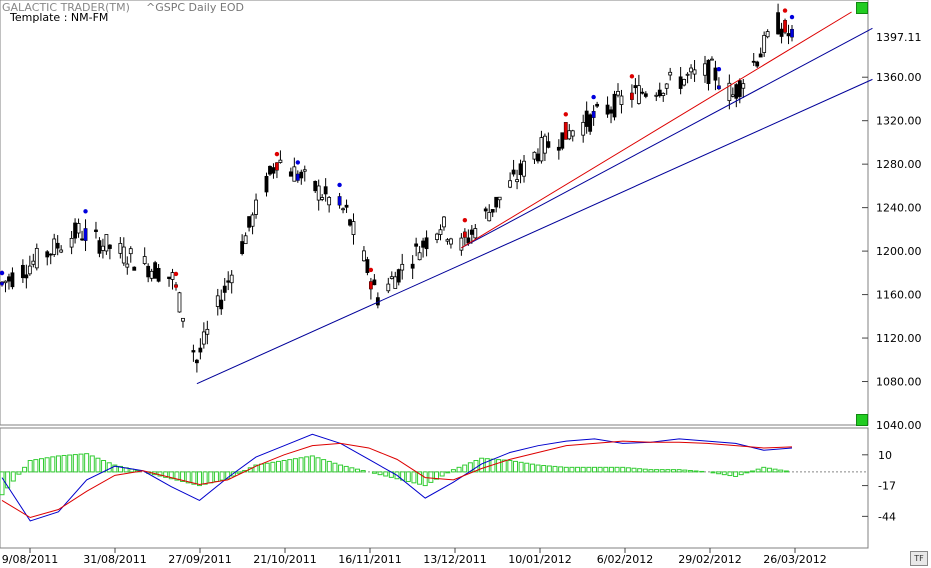  What do you see at coordinates (899, 295) in the screenshot?
I see `y-tick-label: 1160.00` at bounding box center [899, 295].